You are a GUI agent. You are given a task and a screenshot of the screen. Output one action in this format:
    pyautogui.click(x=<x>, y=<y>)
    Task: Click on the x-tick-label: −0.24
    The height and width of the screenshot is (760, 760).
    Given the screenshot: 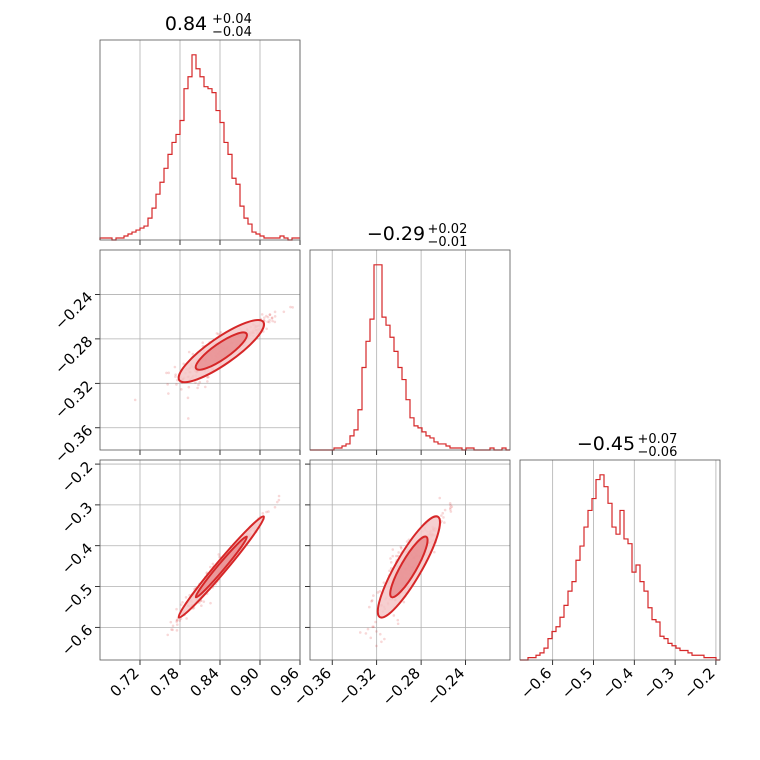 What is the action you would take?
    pyautogui.click(x=445, y=686)
    